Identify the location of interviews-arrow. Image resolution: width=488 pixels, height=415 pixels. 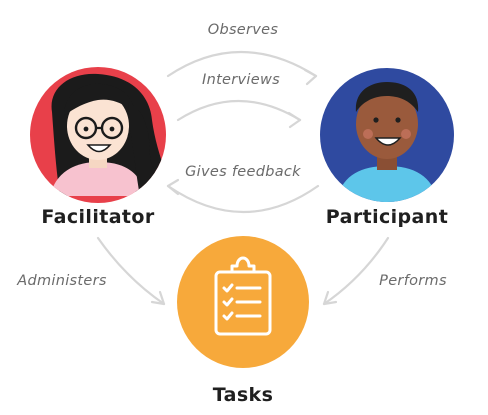
(239, 110).